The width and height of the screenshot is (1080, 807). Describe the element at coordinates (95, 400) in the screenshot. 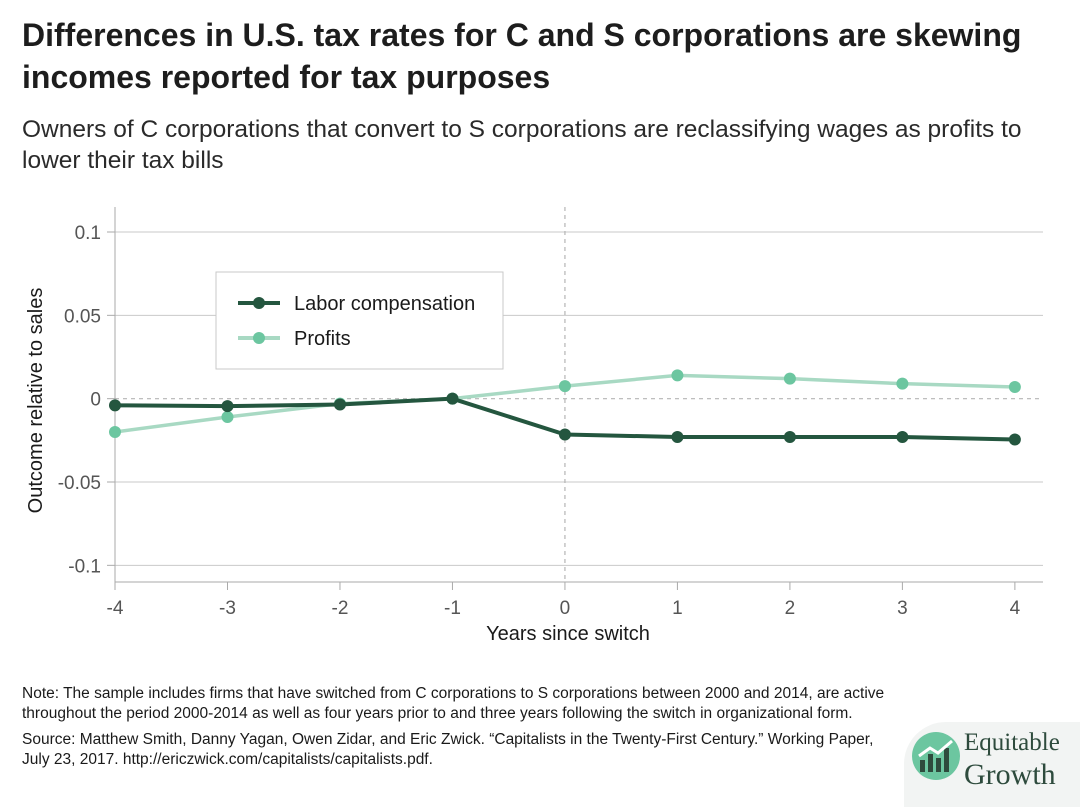

I see `y-tick-label: 0` at that location.